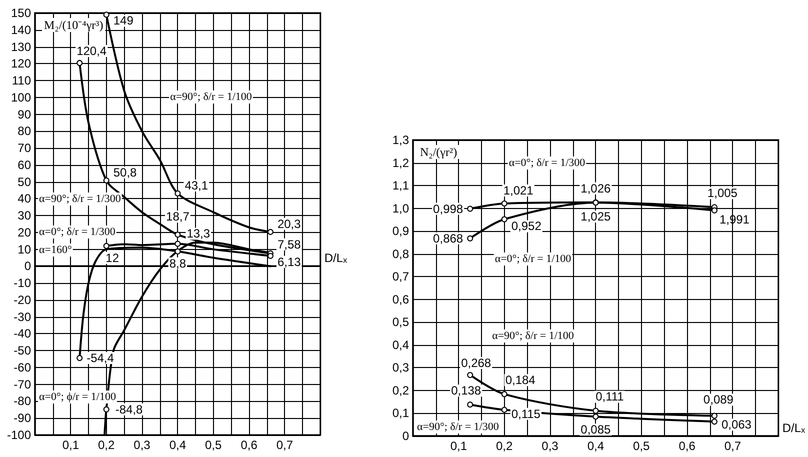 The width and height of the screenshot is (808, 457). Describe the element at coordinates (22, 81) in the screenshot. I see `y-tick-label: 110` at that location.